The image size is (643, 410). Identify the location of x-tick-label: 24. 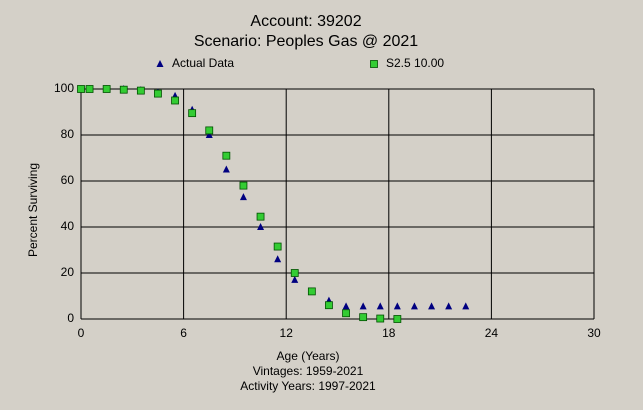
(492, 333).